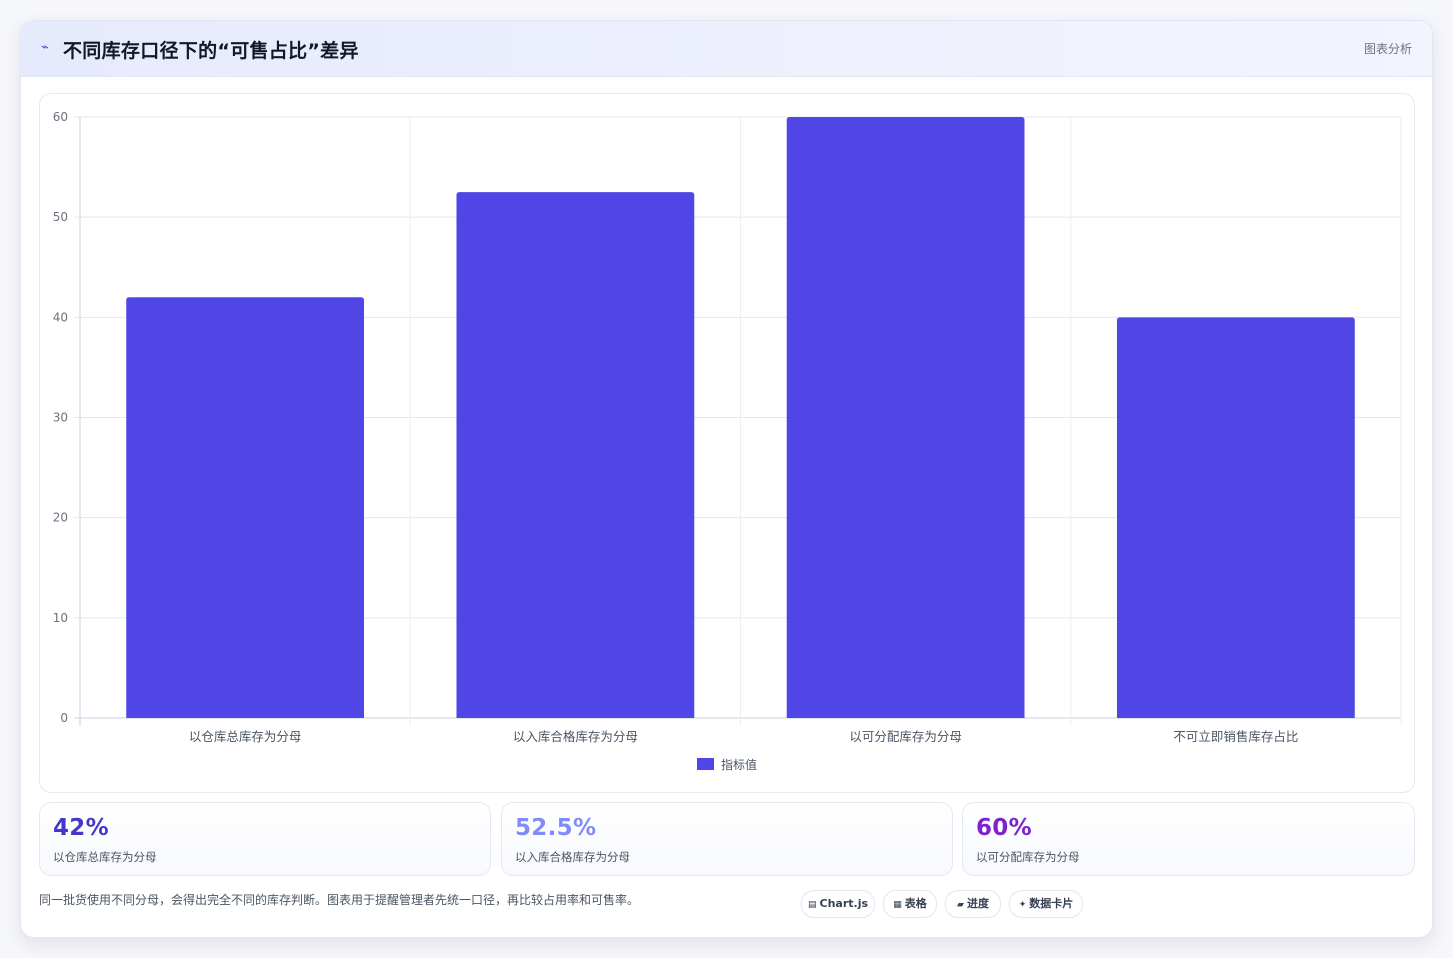 The image size is (1453, 958). I want to click on legend-swatch, so click(705, 764).